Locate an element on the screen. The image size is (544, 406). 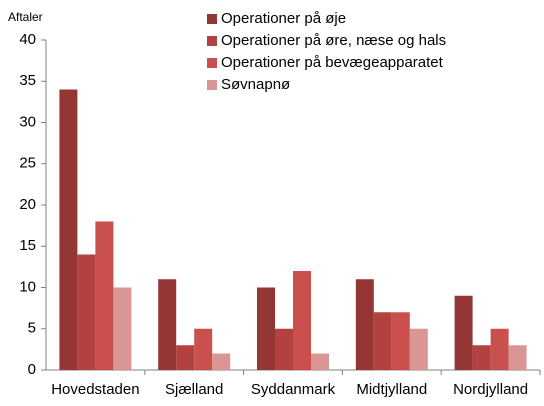
y-tick-label: 40 is located at coordinates (27, 39).